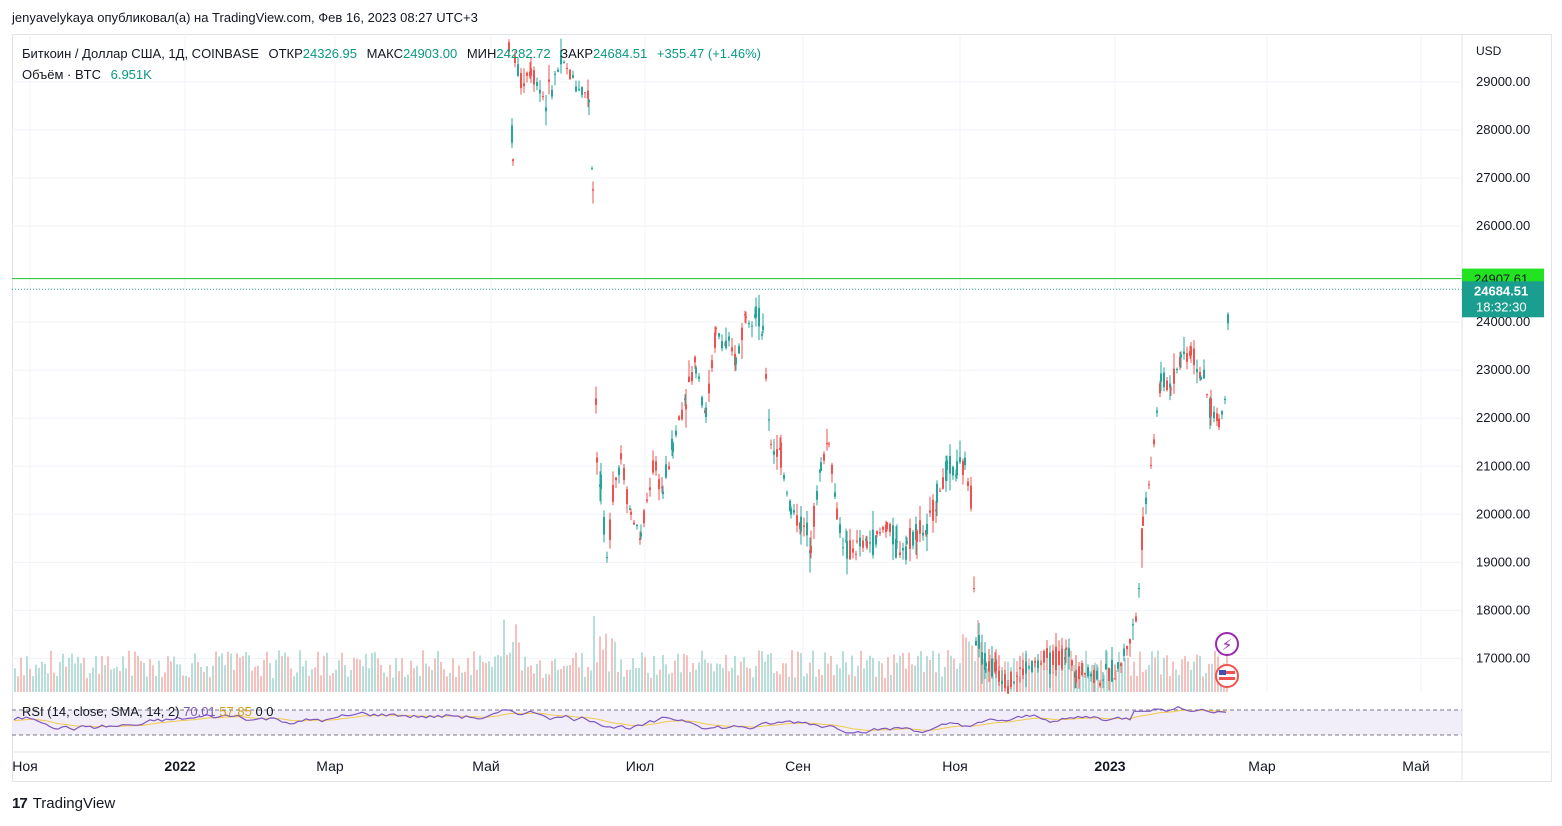 This screenshot has width=1562, height=826. What do you see at coordinates (1503, 561) in the screenshot?
I see `price-tick-label: 19000.00` at bounding box center [1503, 561].